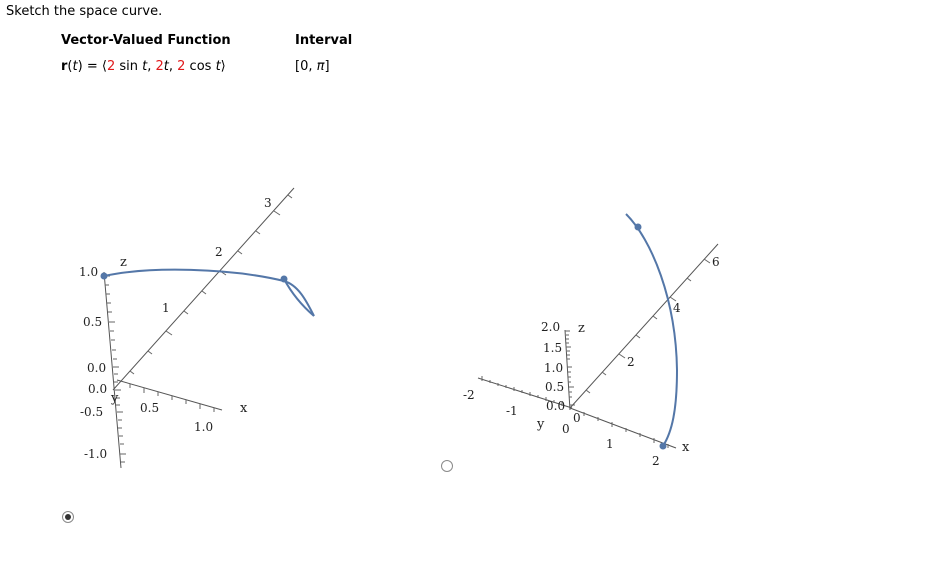 The height and width of the screenshot is (577, 929). What do you see at coordinates (91, 412) in the screenshot?
I see `z-tick-label: -0.5` at bounding box center [91, 412].